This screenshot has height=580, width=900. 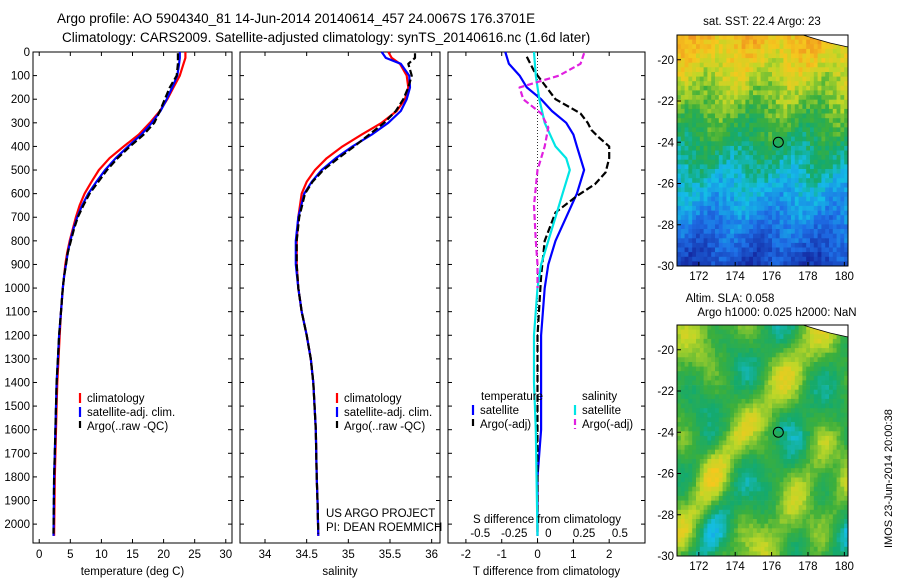 What do you see at coordinates (115, 293) in the screenshot?
I see `series-line` at bounding box center [115, 293].